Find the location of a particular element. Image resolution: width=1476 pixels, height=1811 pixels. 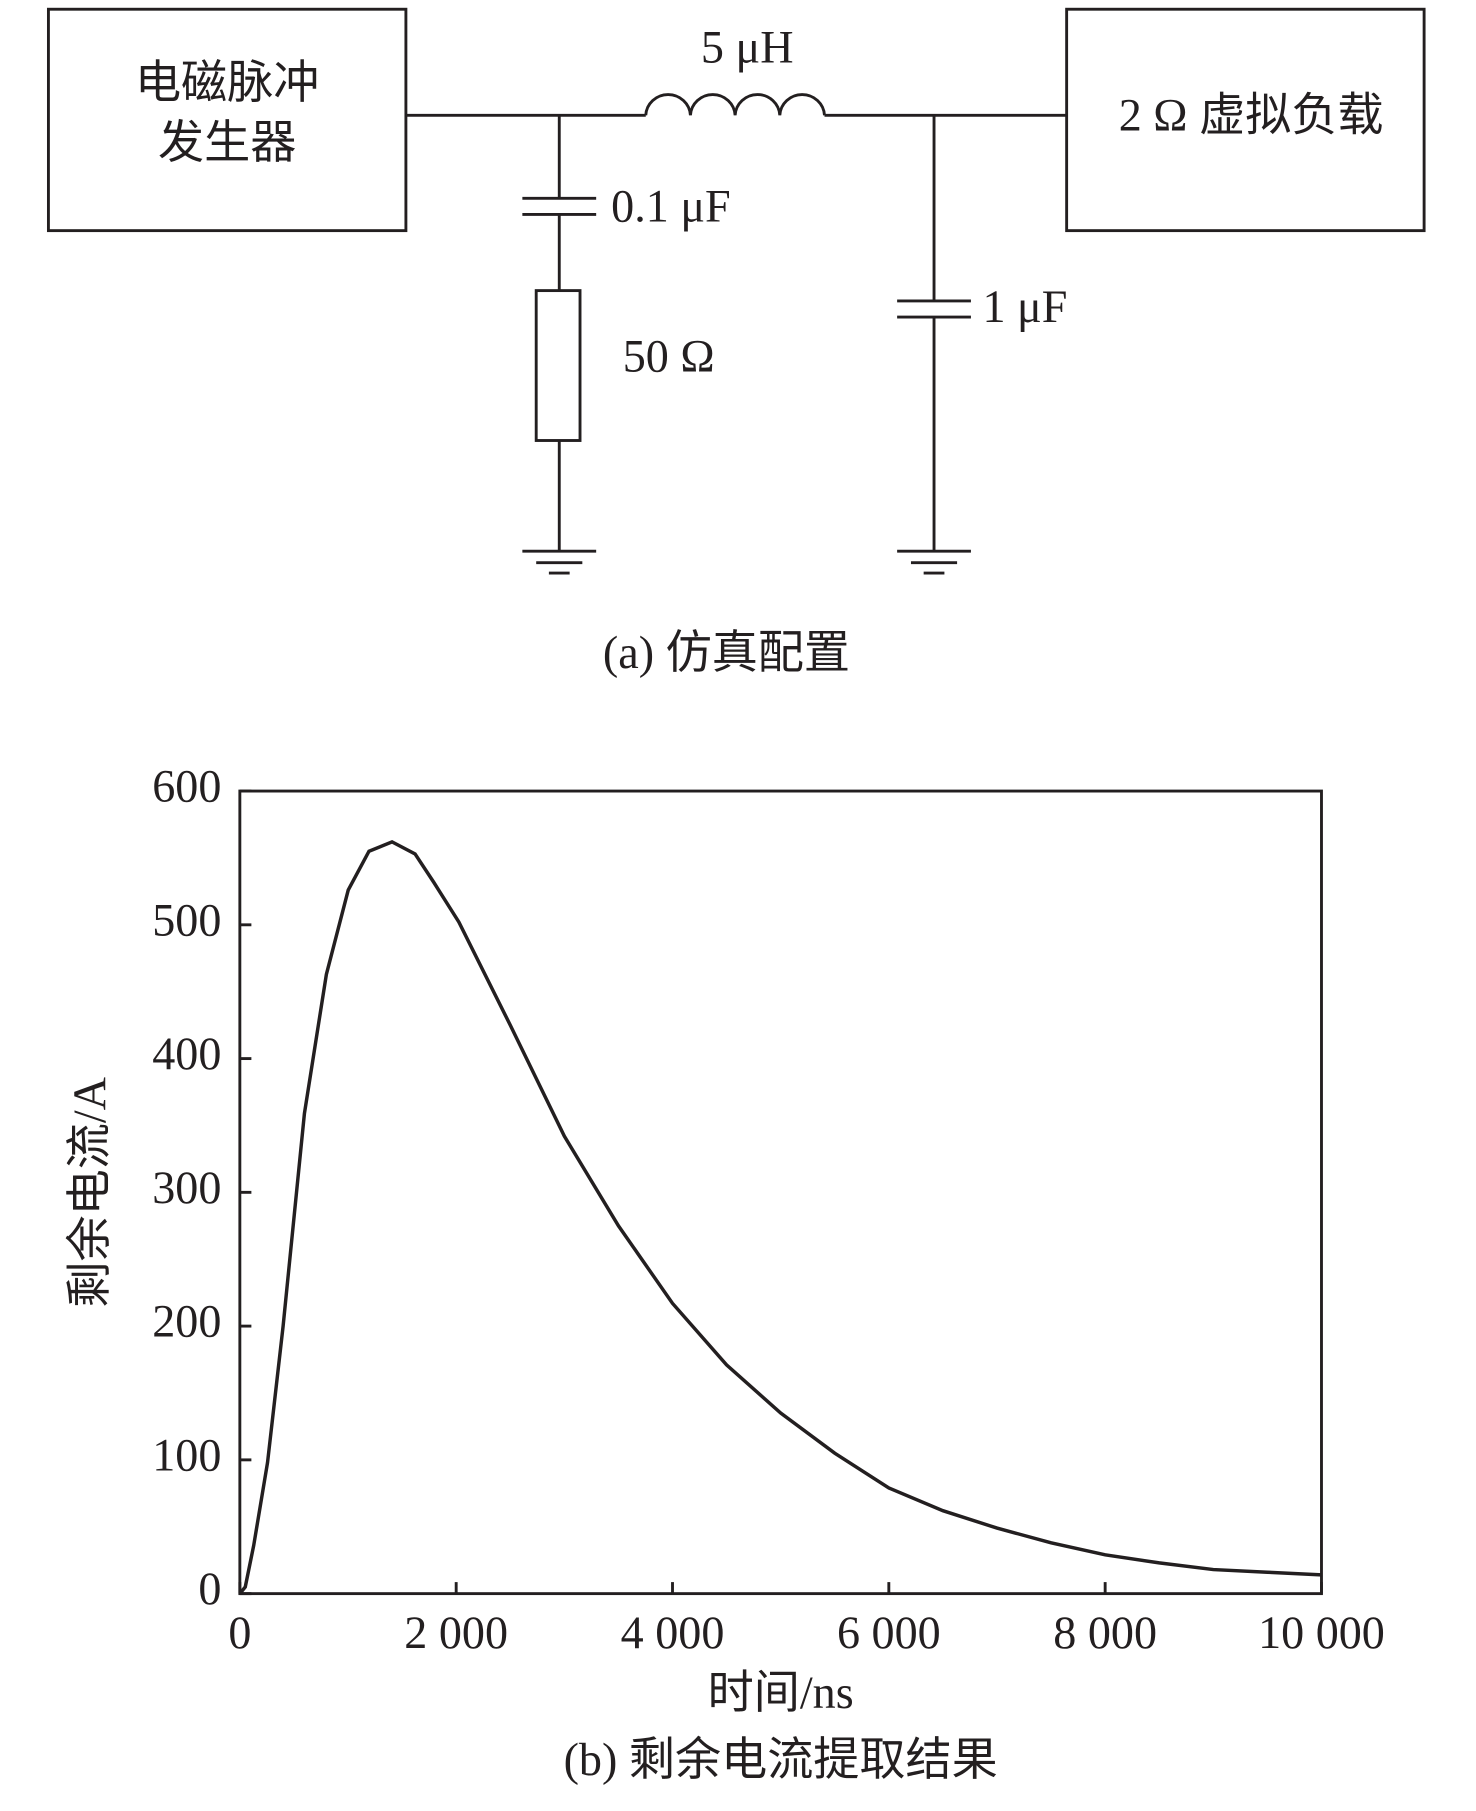

y-tick-label: 400 is located at coordinates (186, 1053).